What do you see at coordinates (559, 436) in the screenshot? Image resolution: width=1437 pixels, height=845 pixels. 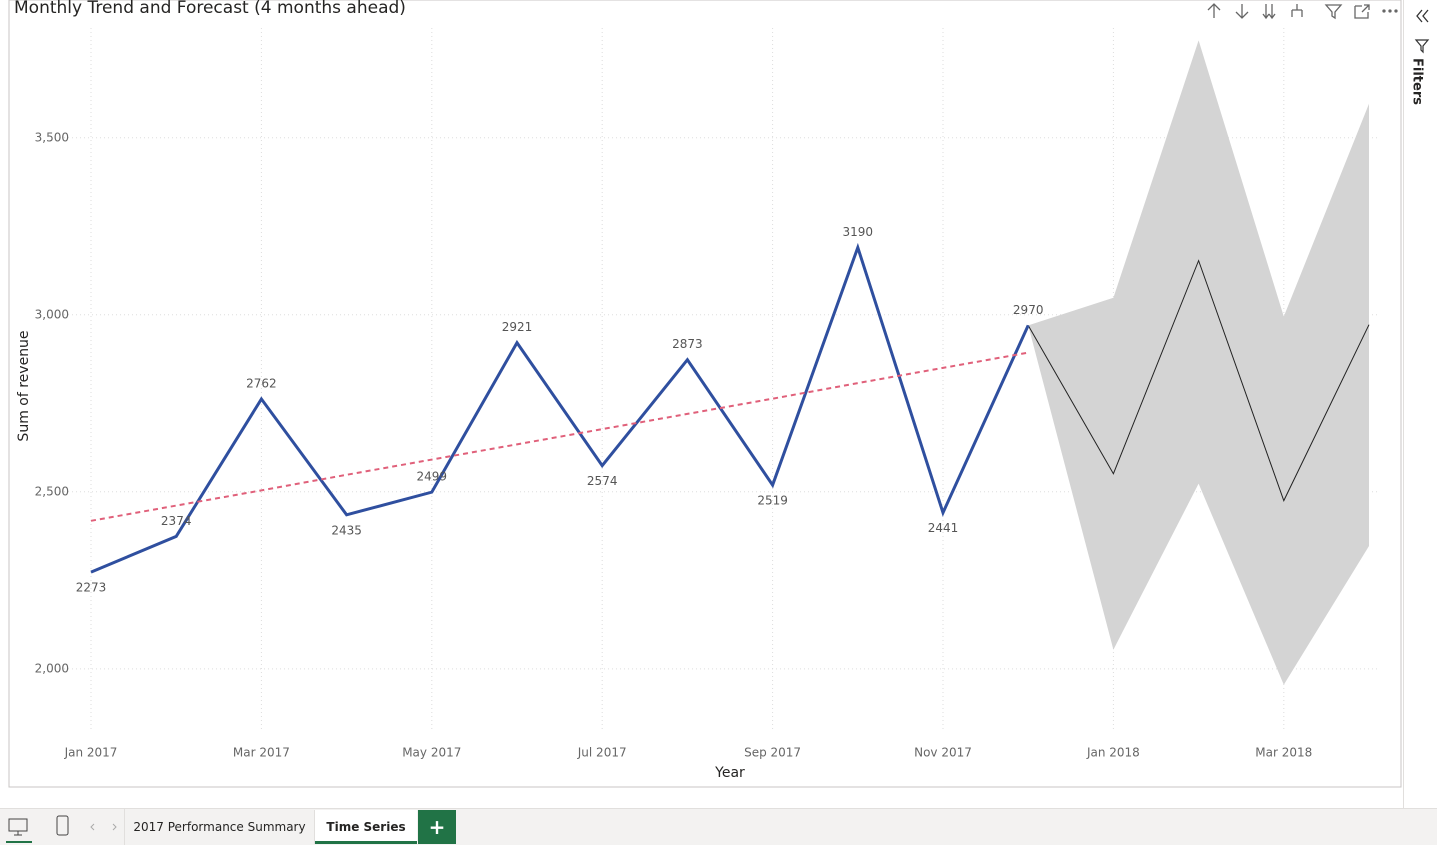 I see `trend-line` at bounding box center [559, 436].